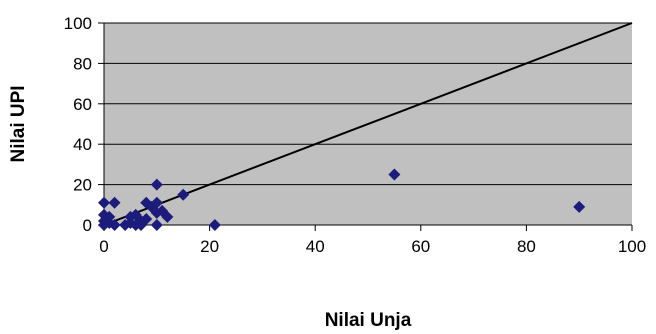  I want to click on x-tick-label-100: 100, so click(632, 246).